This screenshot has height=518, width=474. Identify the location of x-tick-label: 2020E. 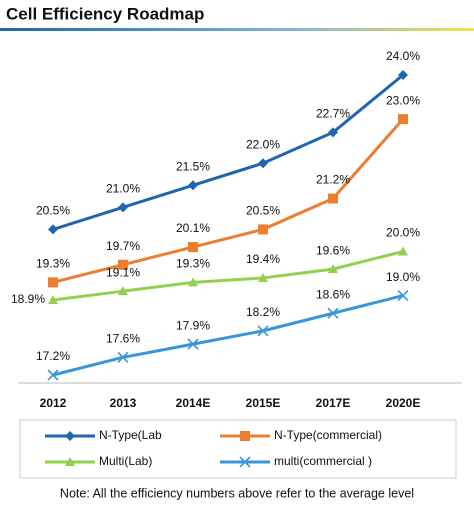
(403, 403).